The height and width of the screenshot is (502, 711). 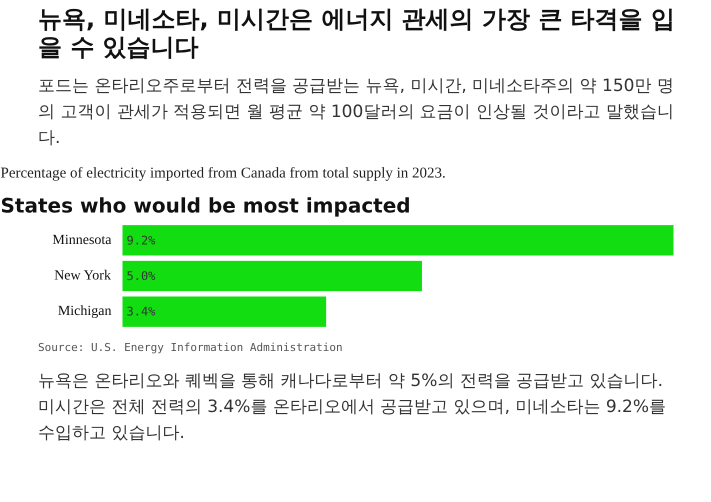 What do you see at coordinates (190, 348) in the screenshot?
I see `source-note: Source: U.S. Energy Information Administration` at bounding box center [190, 348].